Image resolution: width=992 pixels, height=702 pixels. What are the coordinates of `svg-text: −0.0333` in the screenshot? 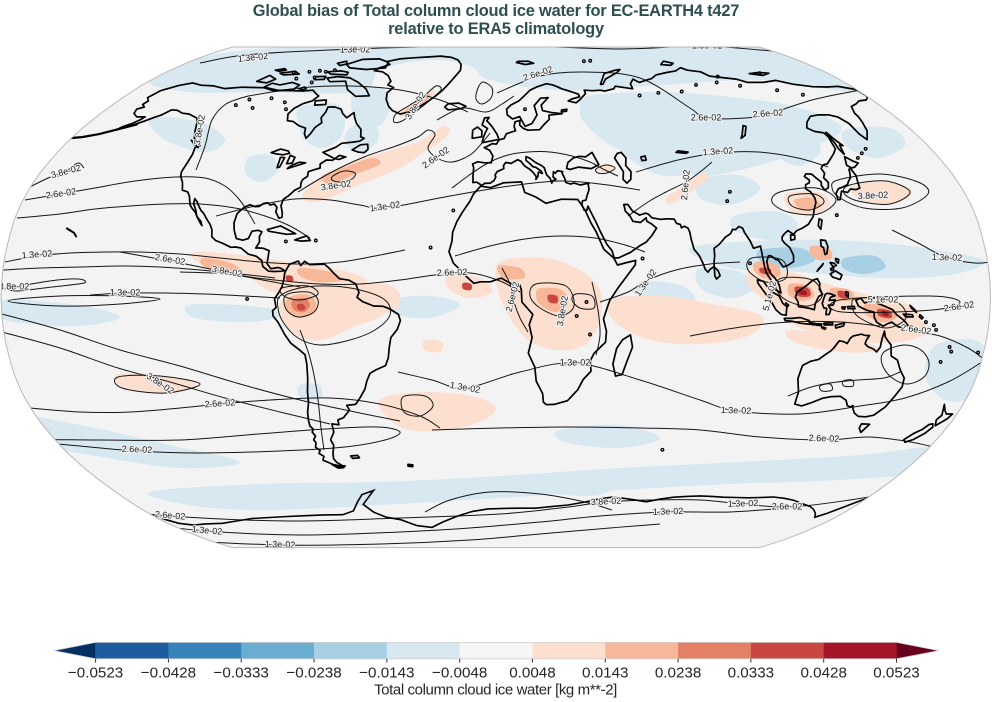 It's located at (241, 673).